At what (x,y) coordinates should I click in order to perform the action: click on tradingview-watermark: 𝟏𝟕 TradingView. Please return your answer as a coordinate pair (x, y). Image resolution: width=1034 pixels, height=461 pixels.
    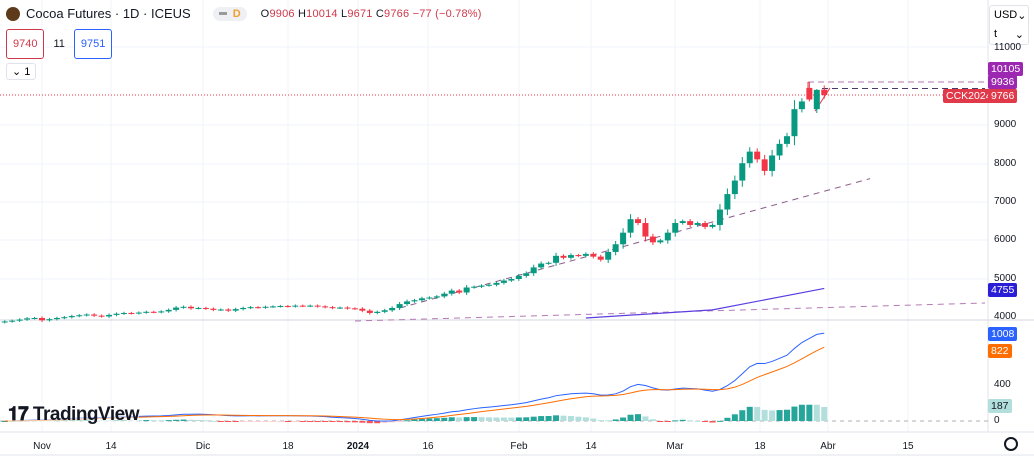
    Looking at the image, I should click on (74, 415).